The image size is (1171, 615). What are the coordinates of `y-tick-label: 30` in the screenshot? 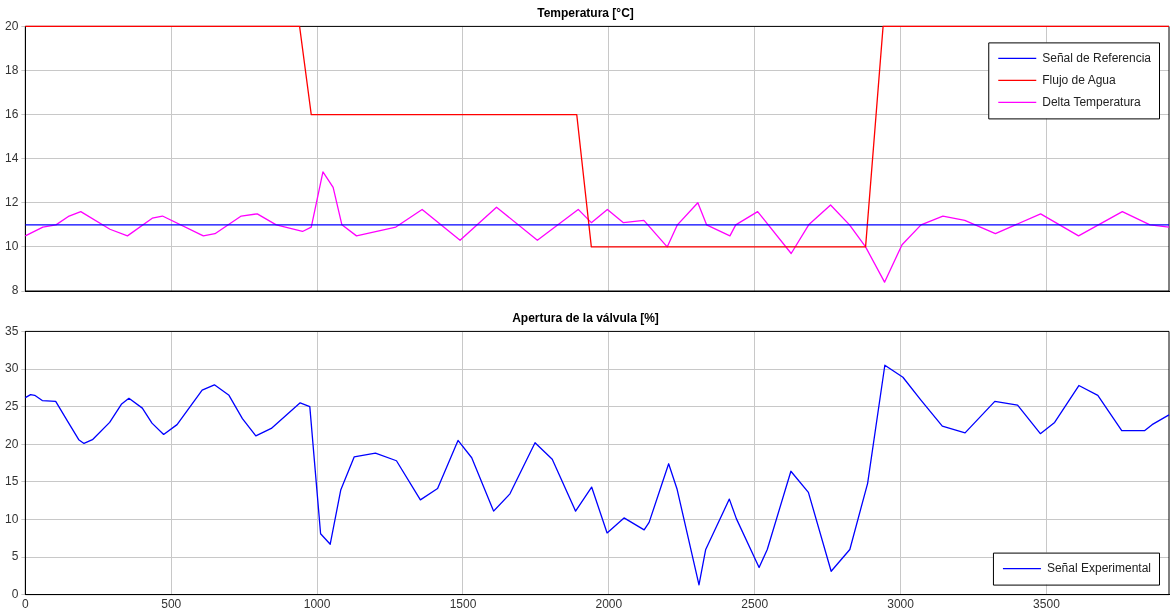 It's located at (11, 368).